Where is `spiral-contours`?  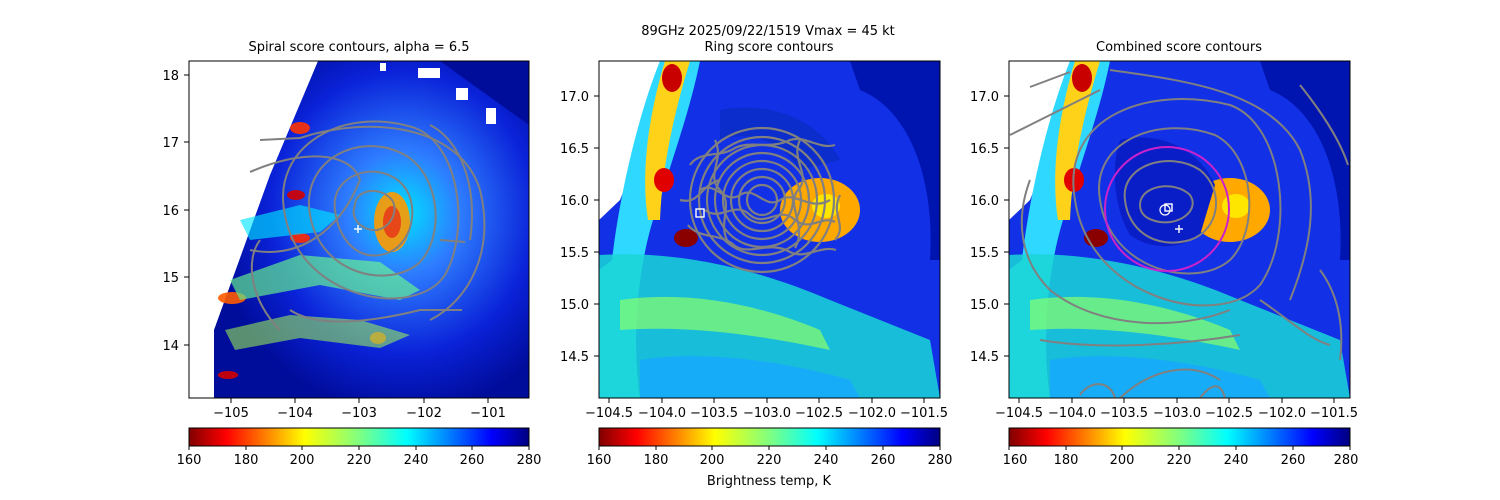
spiral-contours is located at coordinates (367, 225).